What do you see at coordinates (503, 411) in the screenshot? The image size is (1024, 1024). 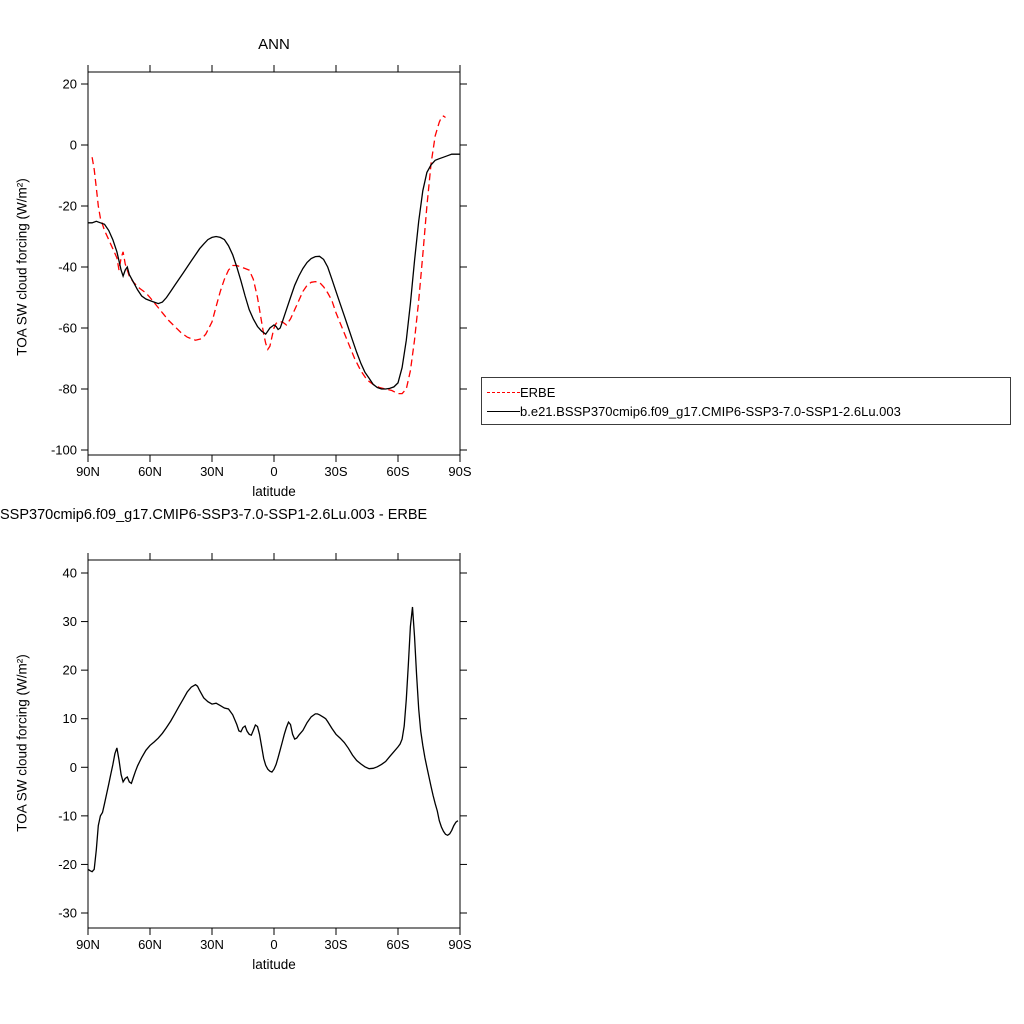 I see `legend-line-model` at bounding box center [503, 411].